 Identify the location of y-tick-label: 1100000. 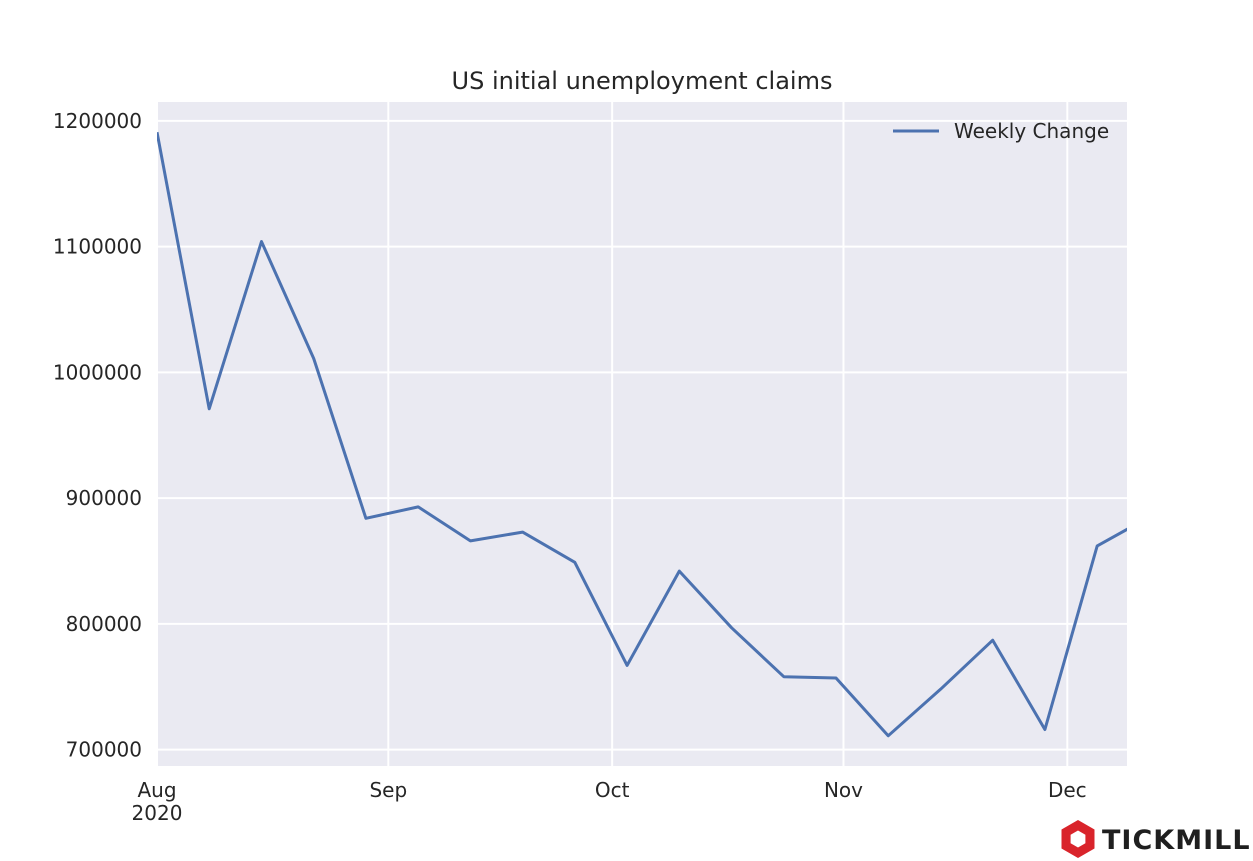
(97, 247).